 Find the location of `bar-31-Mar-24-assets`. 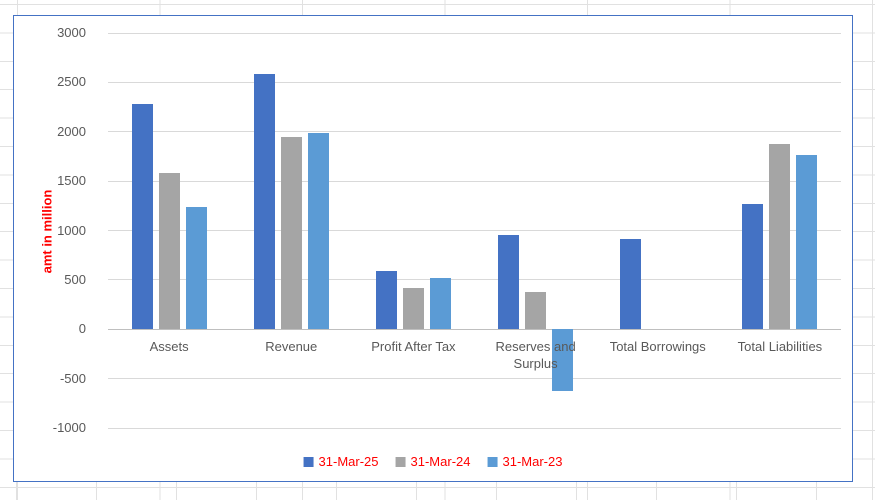

bar-31-Mar-24-assets is located at coordinates (169, 251).